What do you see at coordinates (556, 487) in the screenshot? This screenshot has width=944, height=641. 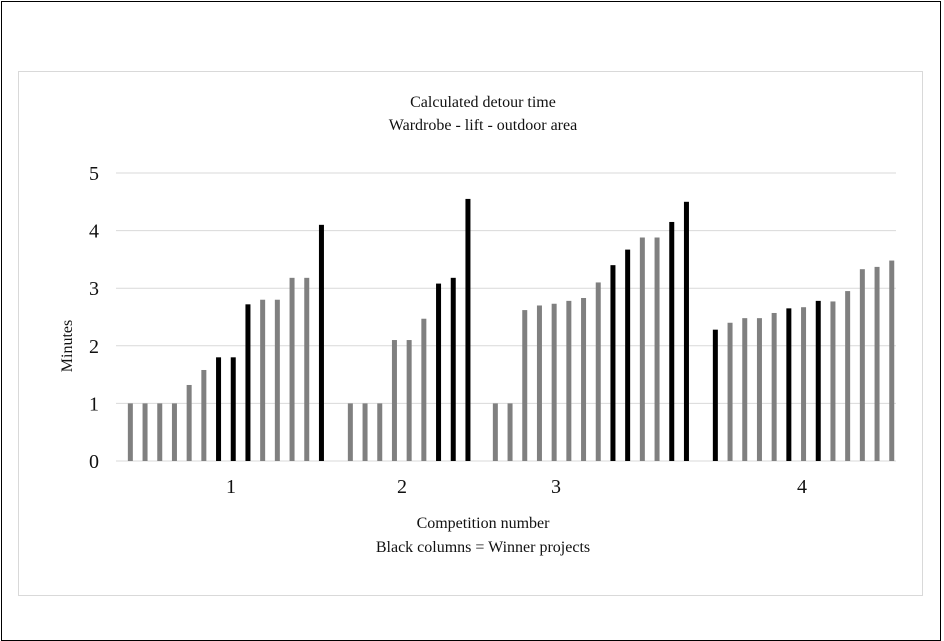 I see `x-tick-label: 3` at bounding box center [556, 487].